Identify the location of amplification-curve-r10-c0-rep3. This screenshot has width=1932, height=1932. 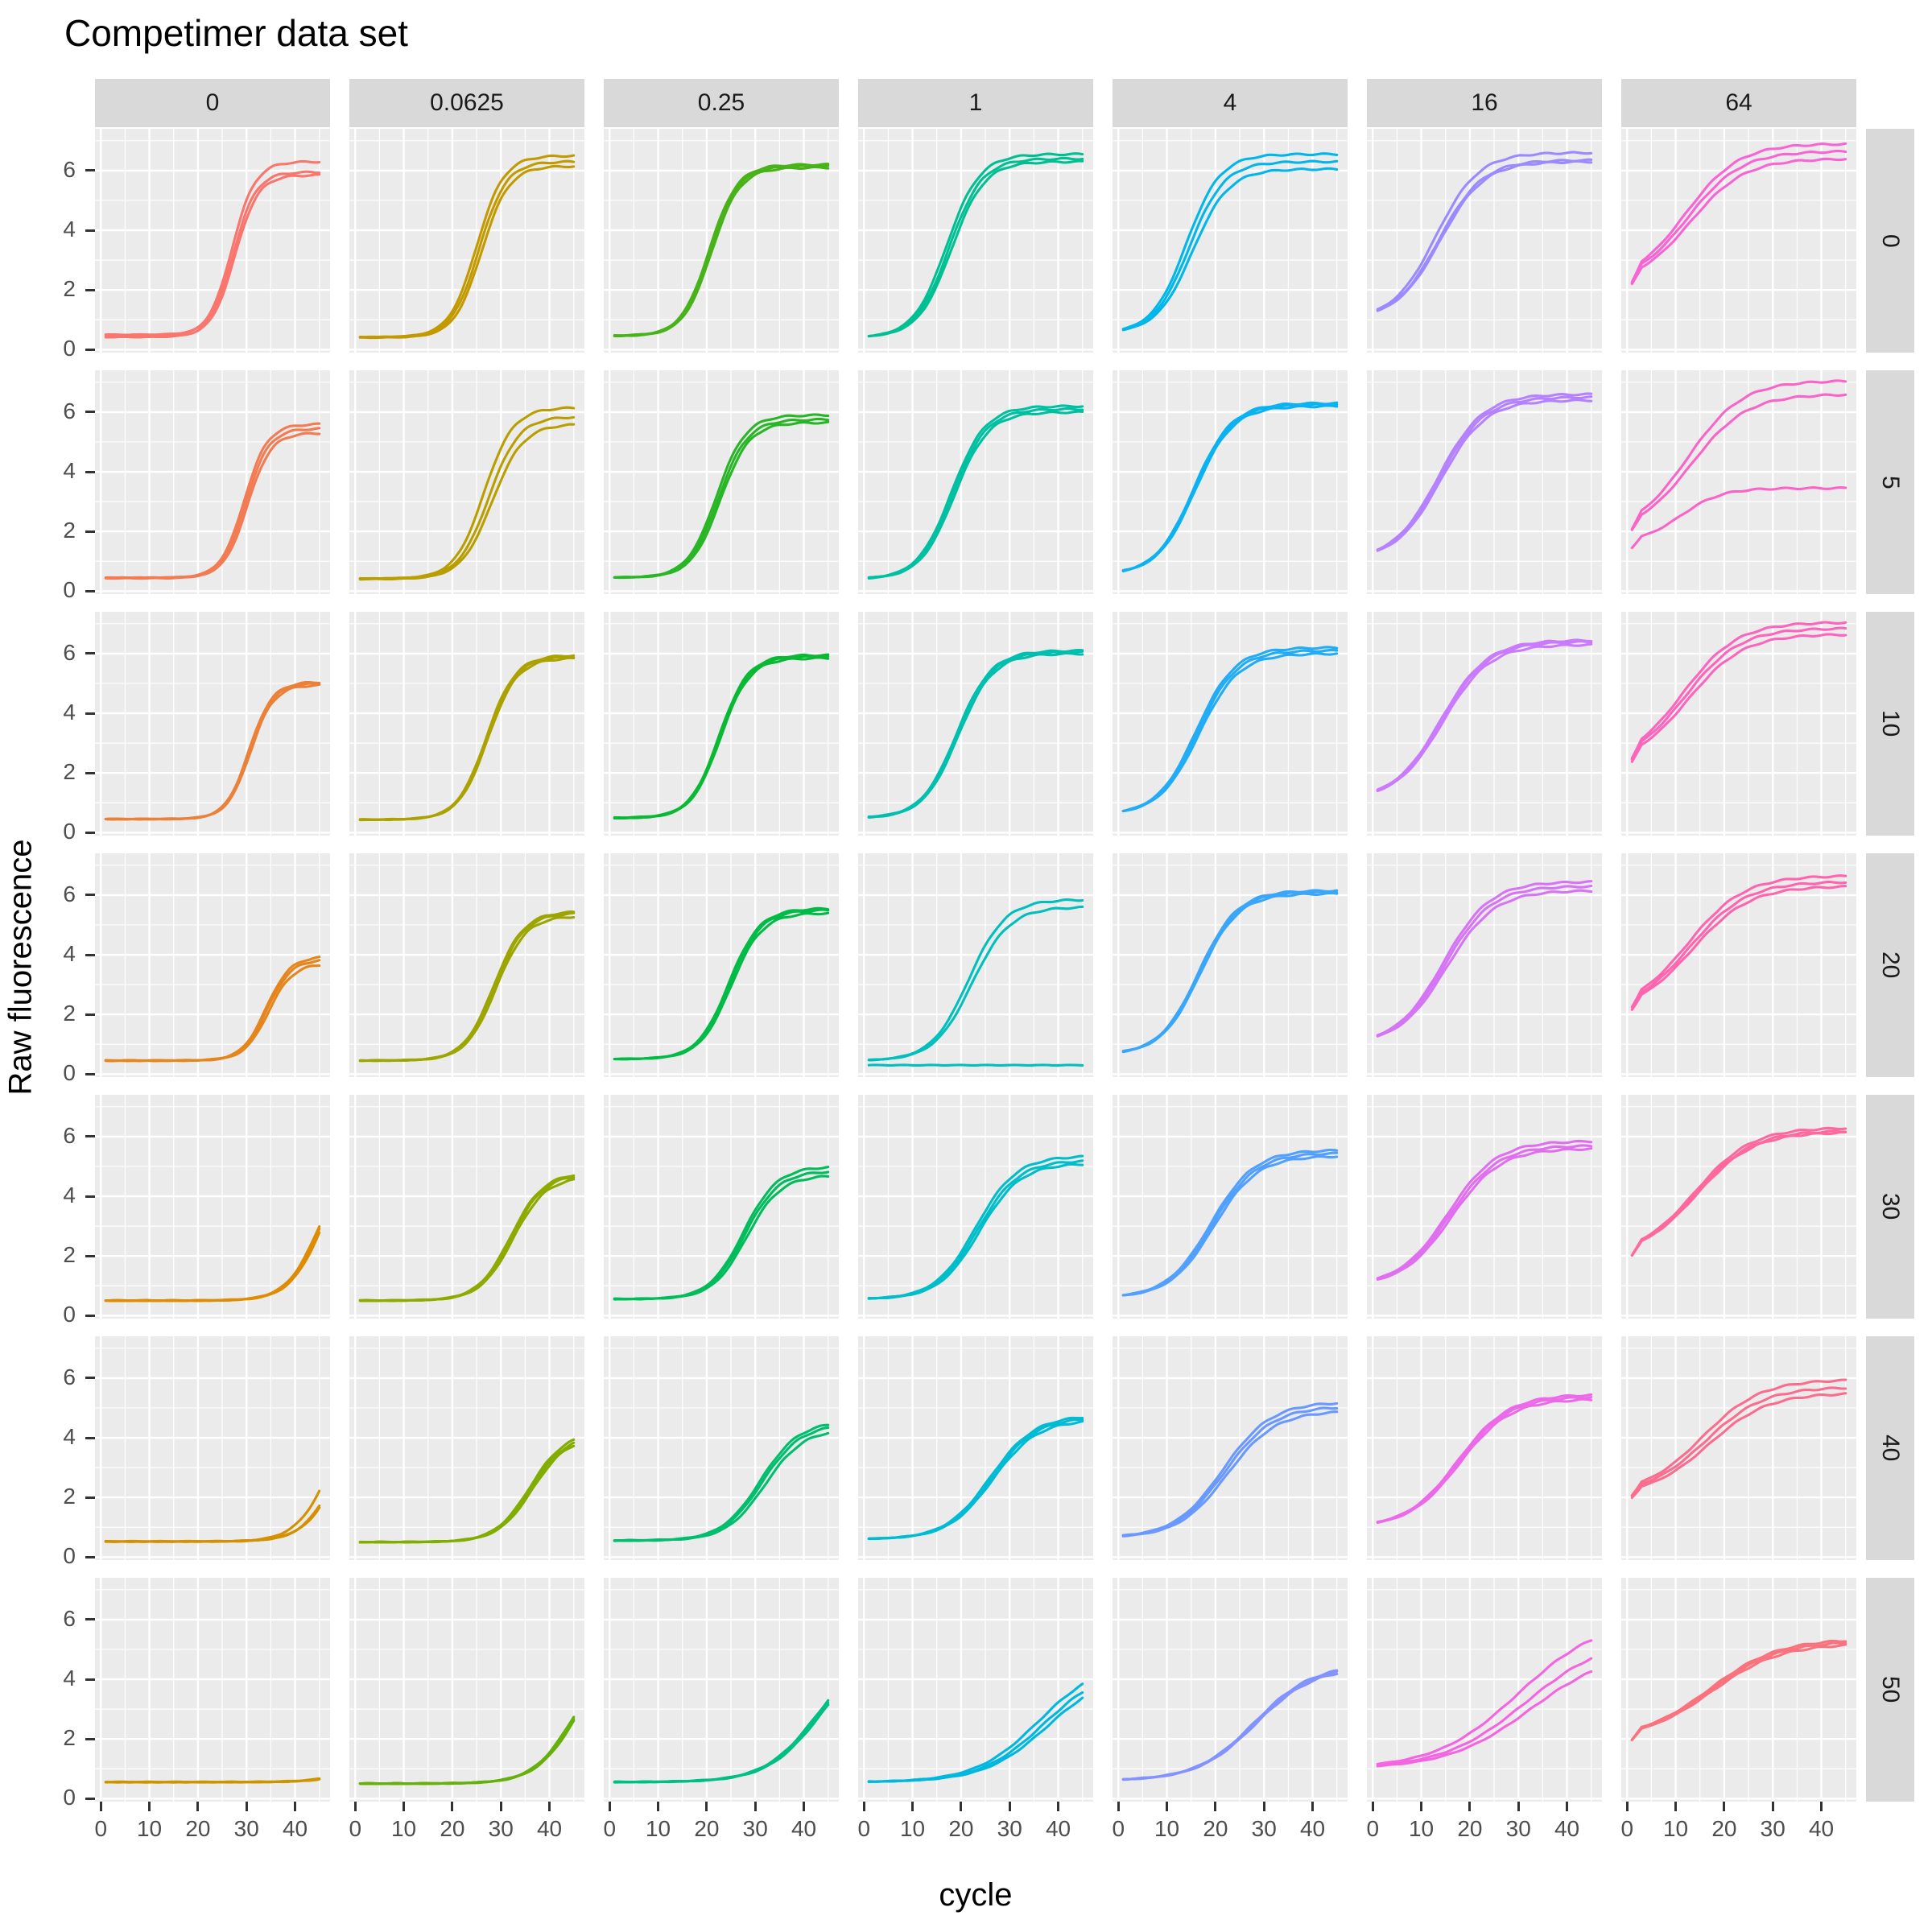
(212, 751).